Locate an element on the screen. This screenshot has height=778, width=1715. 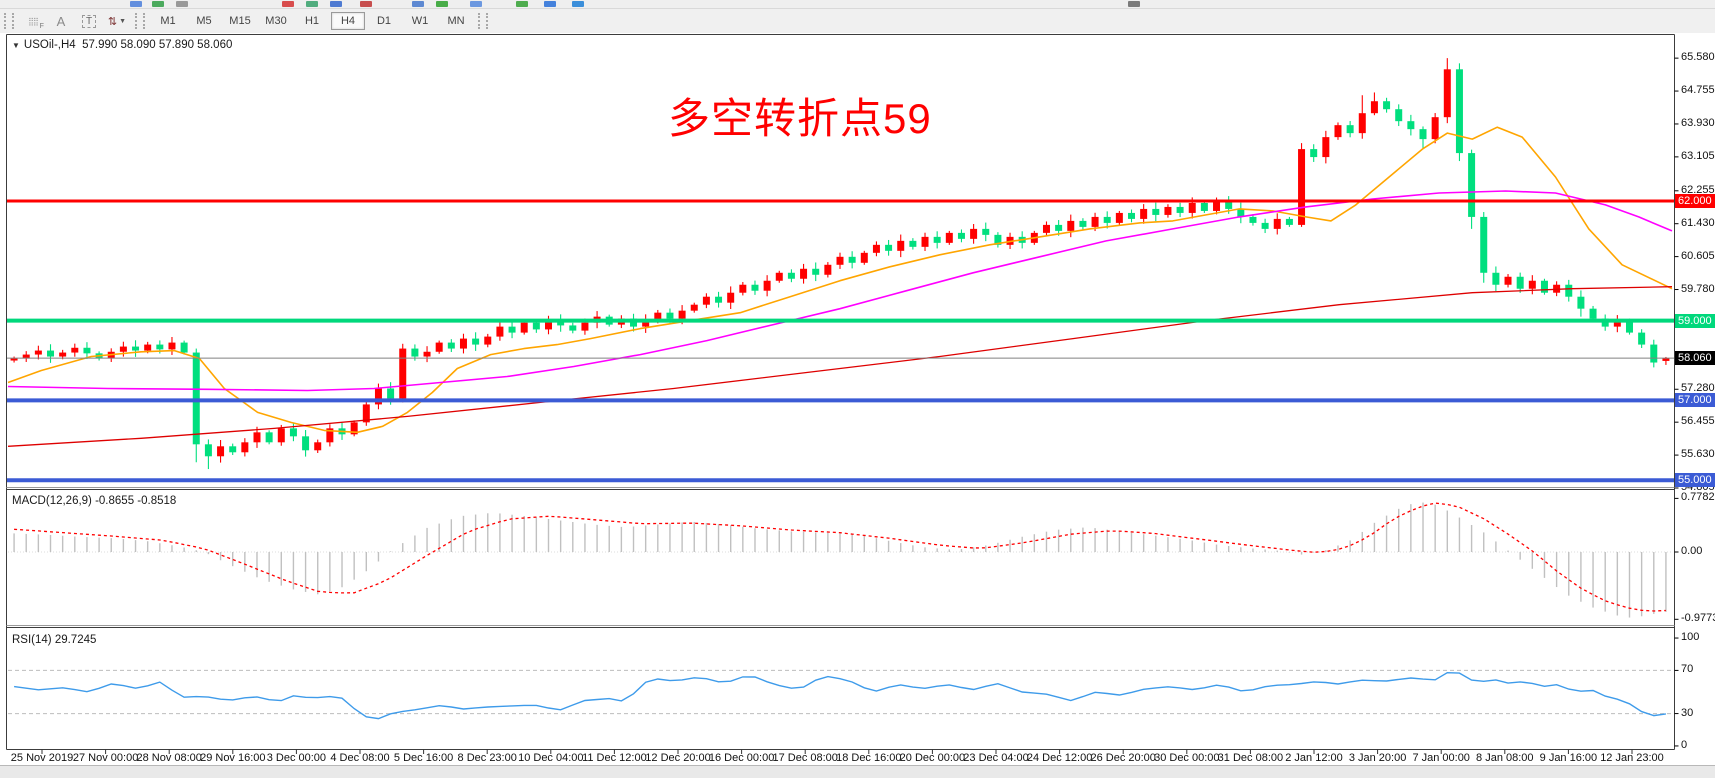
tf-button-M15: M15 is located at coordinates (240, 21).